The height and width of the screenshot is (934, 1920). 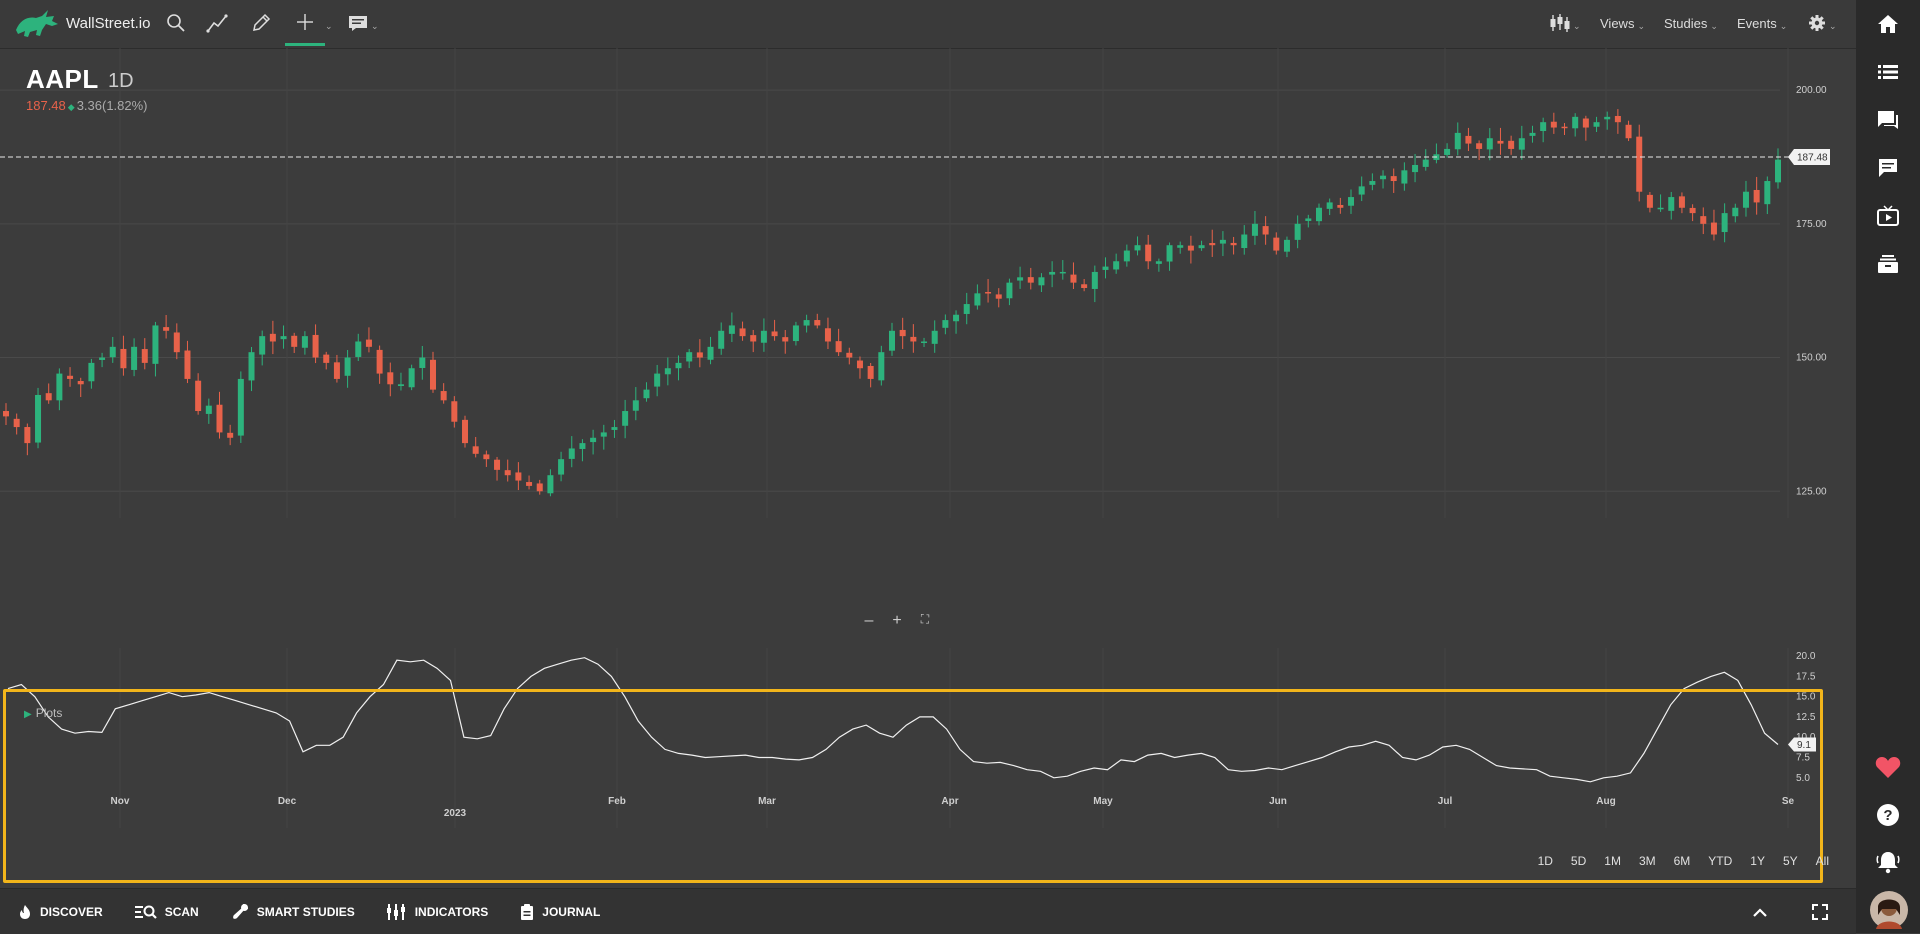 I want to click on tv-button, so click(x=1888, y=216).